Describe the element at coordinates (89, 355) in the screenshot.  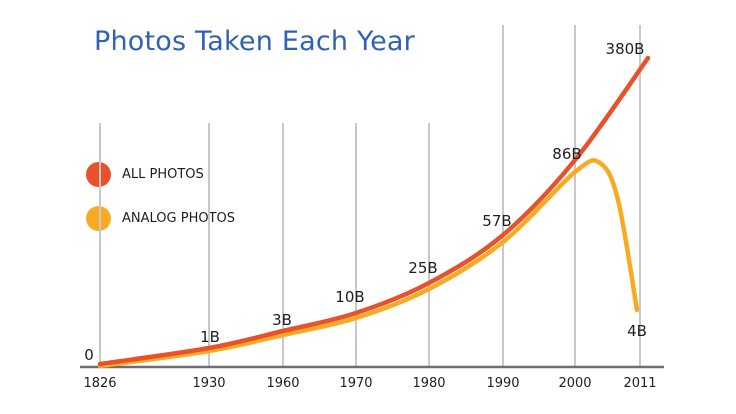
I see `origin-label: 0` at that location.